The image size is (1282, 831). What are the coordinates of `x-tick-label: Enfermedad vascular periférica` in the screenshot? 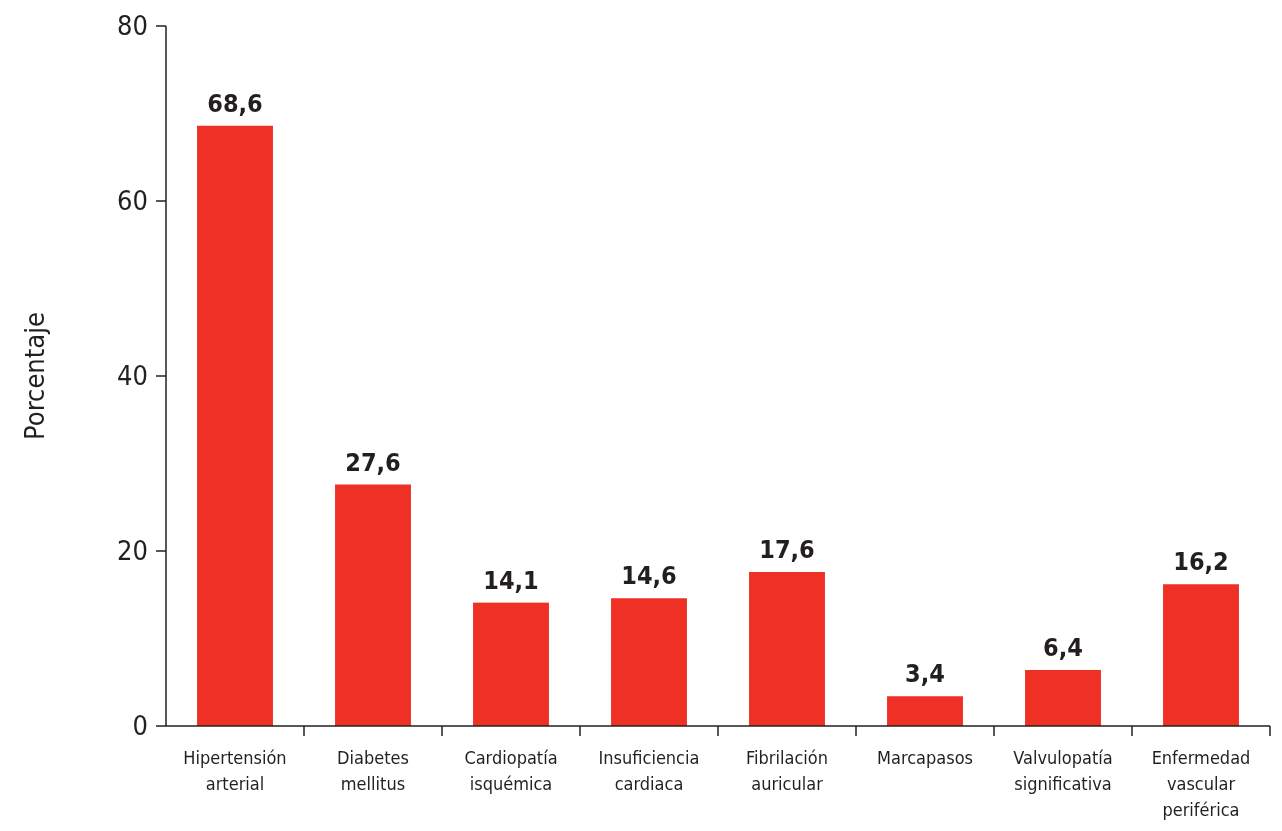 It's located at (1201, 783).